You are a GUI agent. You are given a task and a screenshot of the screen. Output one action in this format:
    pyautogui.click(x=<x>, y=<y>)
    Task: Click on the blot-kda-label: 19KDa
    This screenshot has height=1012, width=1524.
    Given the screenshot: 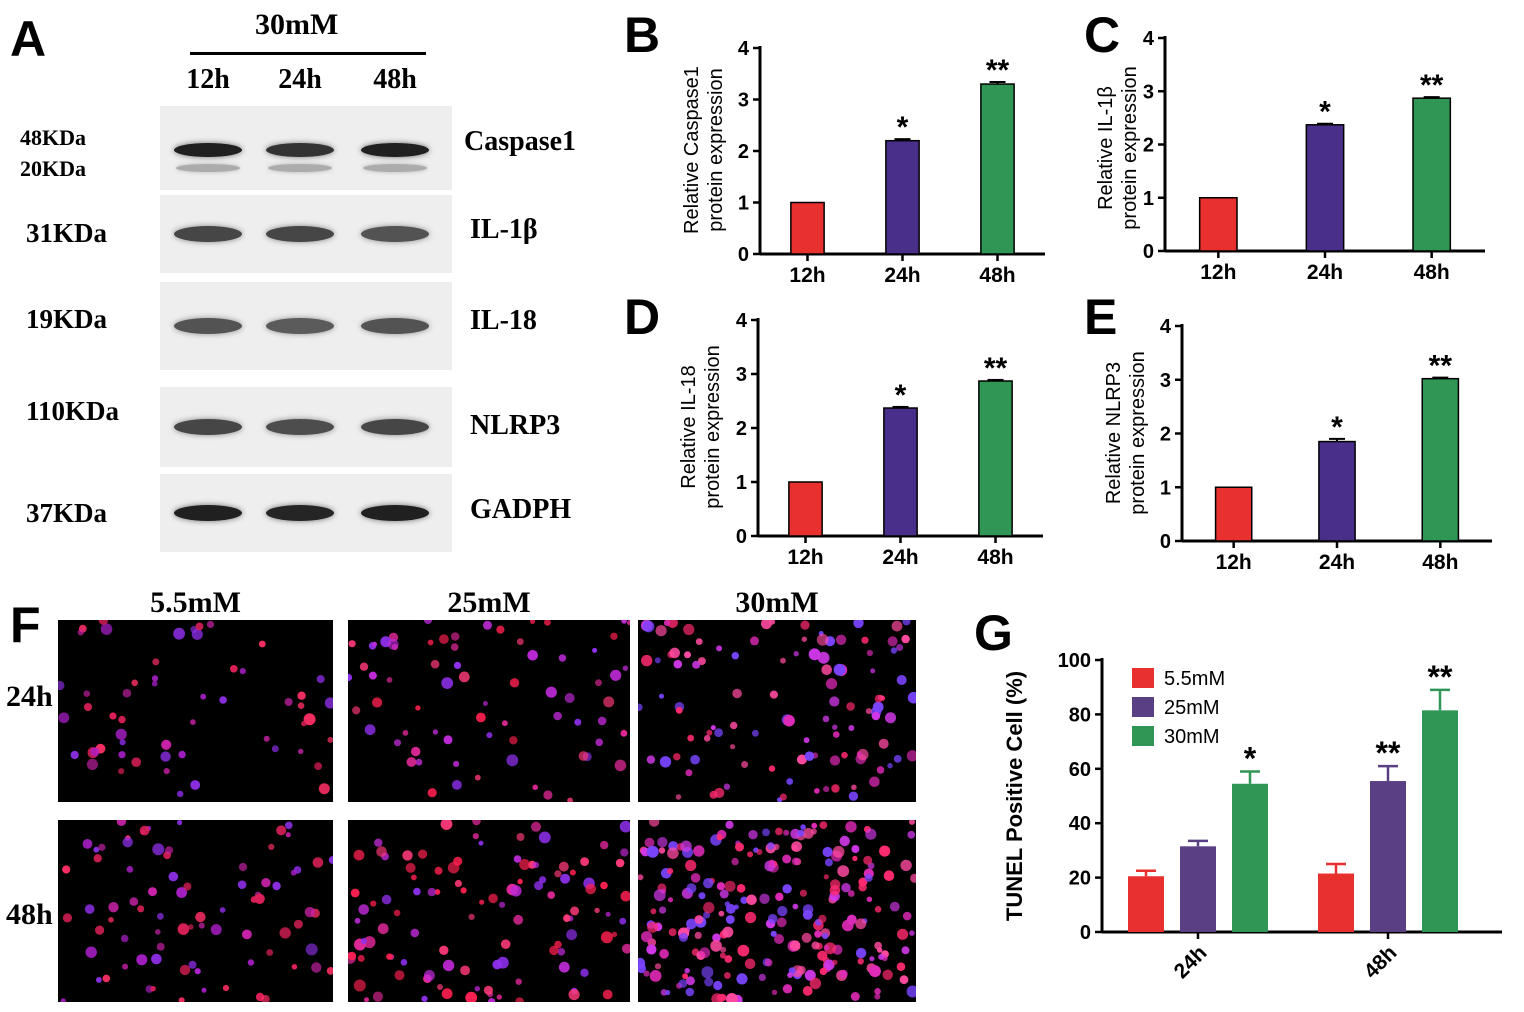 What is the action you would take?
    pyautogui.click(x=66, y=319)
    